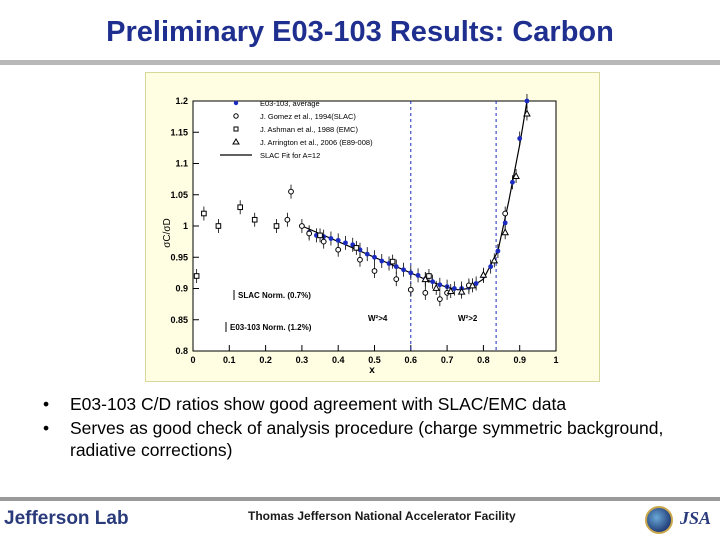 This screenshot has height=540, width=720. I want to click on legend-label: SLAC Fit for A=12, so click(290, 155).